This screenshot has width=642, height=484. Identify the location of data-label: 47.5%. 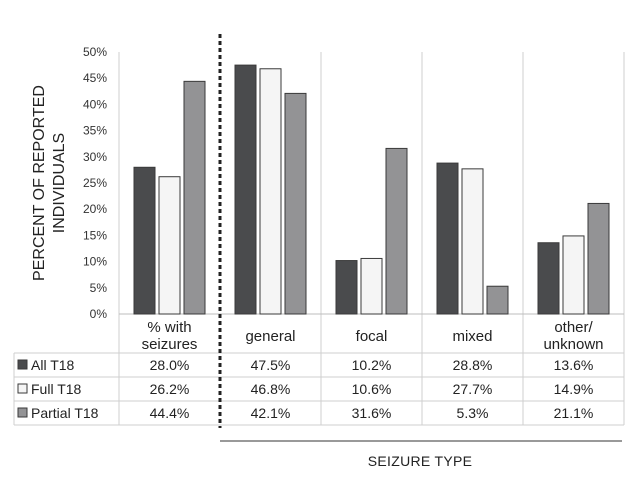
(271, 365).